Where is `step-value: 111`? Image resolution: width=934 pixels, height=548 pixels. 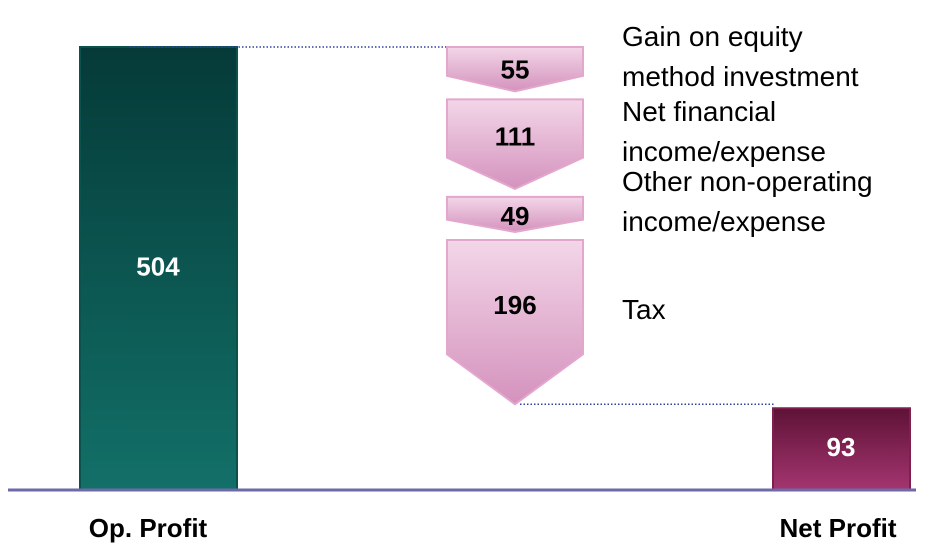 step-value: 111 is located at coordinates (515, 136).